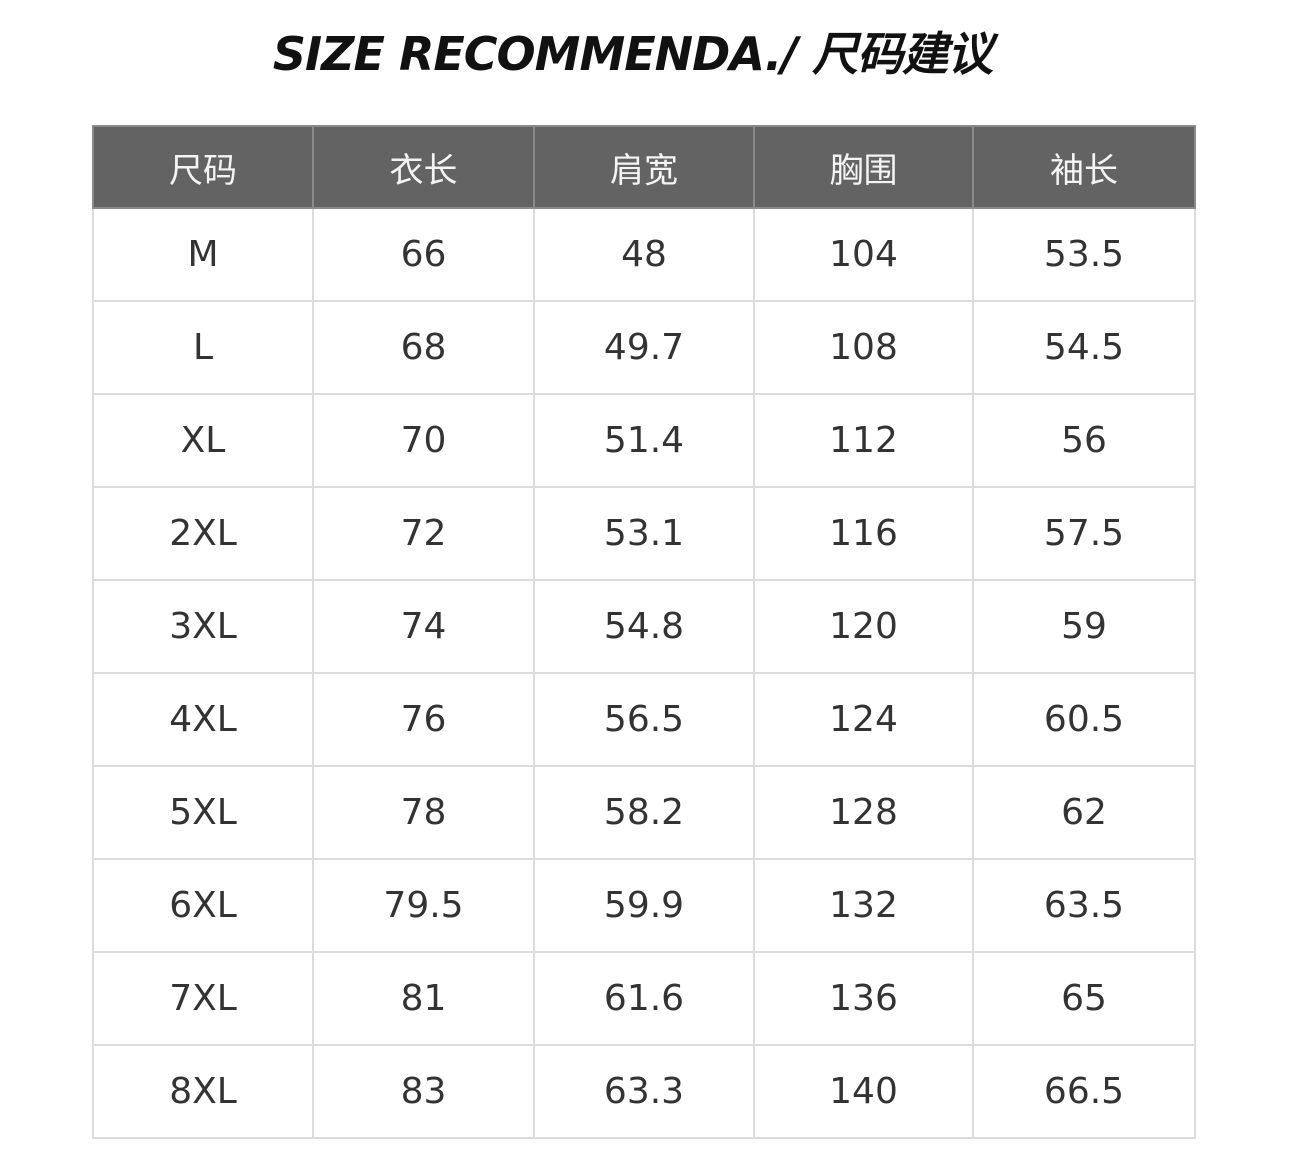 This screenshot has width=1290, height=1151. I want to click on table-cell: 8XL, so click(203, 1091).